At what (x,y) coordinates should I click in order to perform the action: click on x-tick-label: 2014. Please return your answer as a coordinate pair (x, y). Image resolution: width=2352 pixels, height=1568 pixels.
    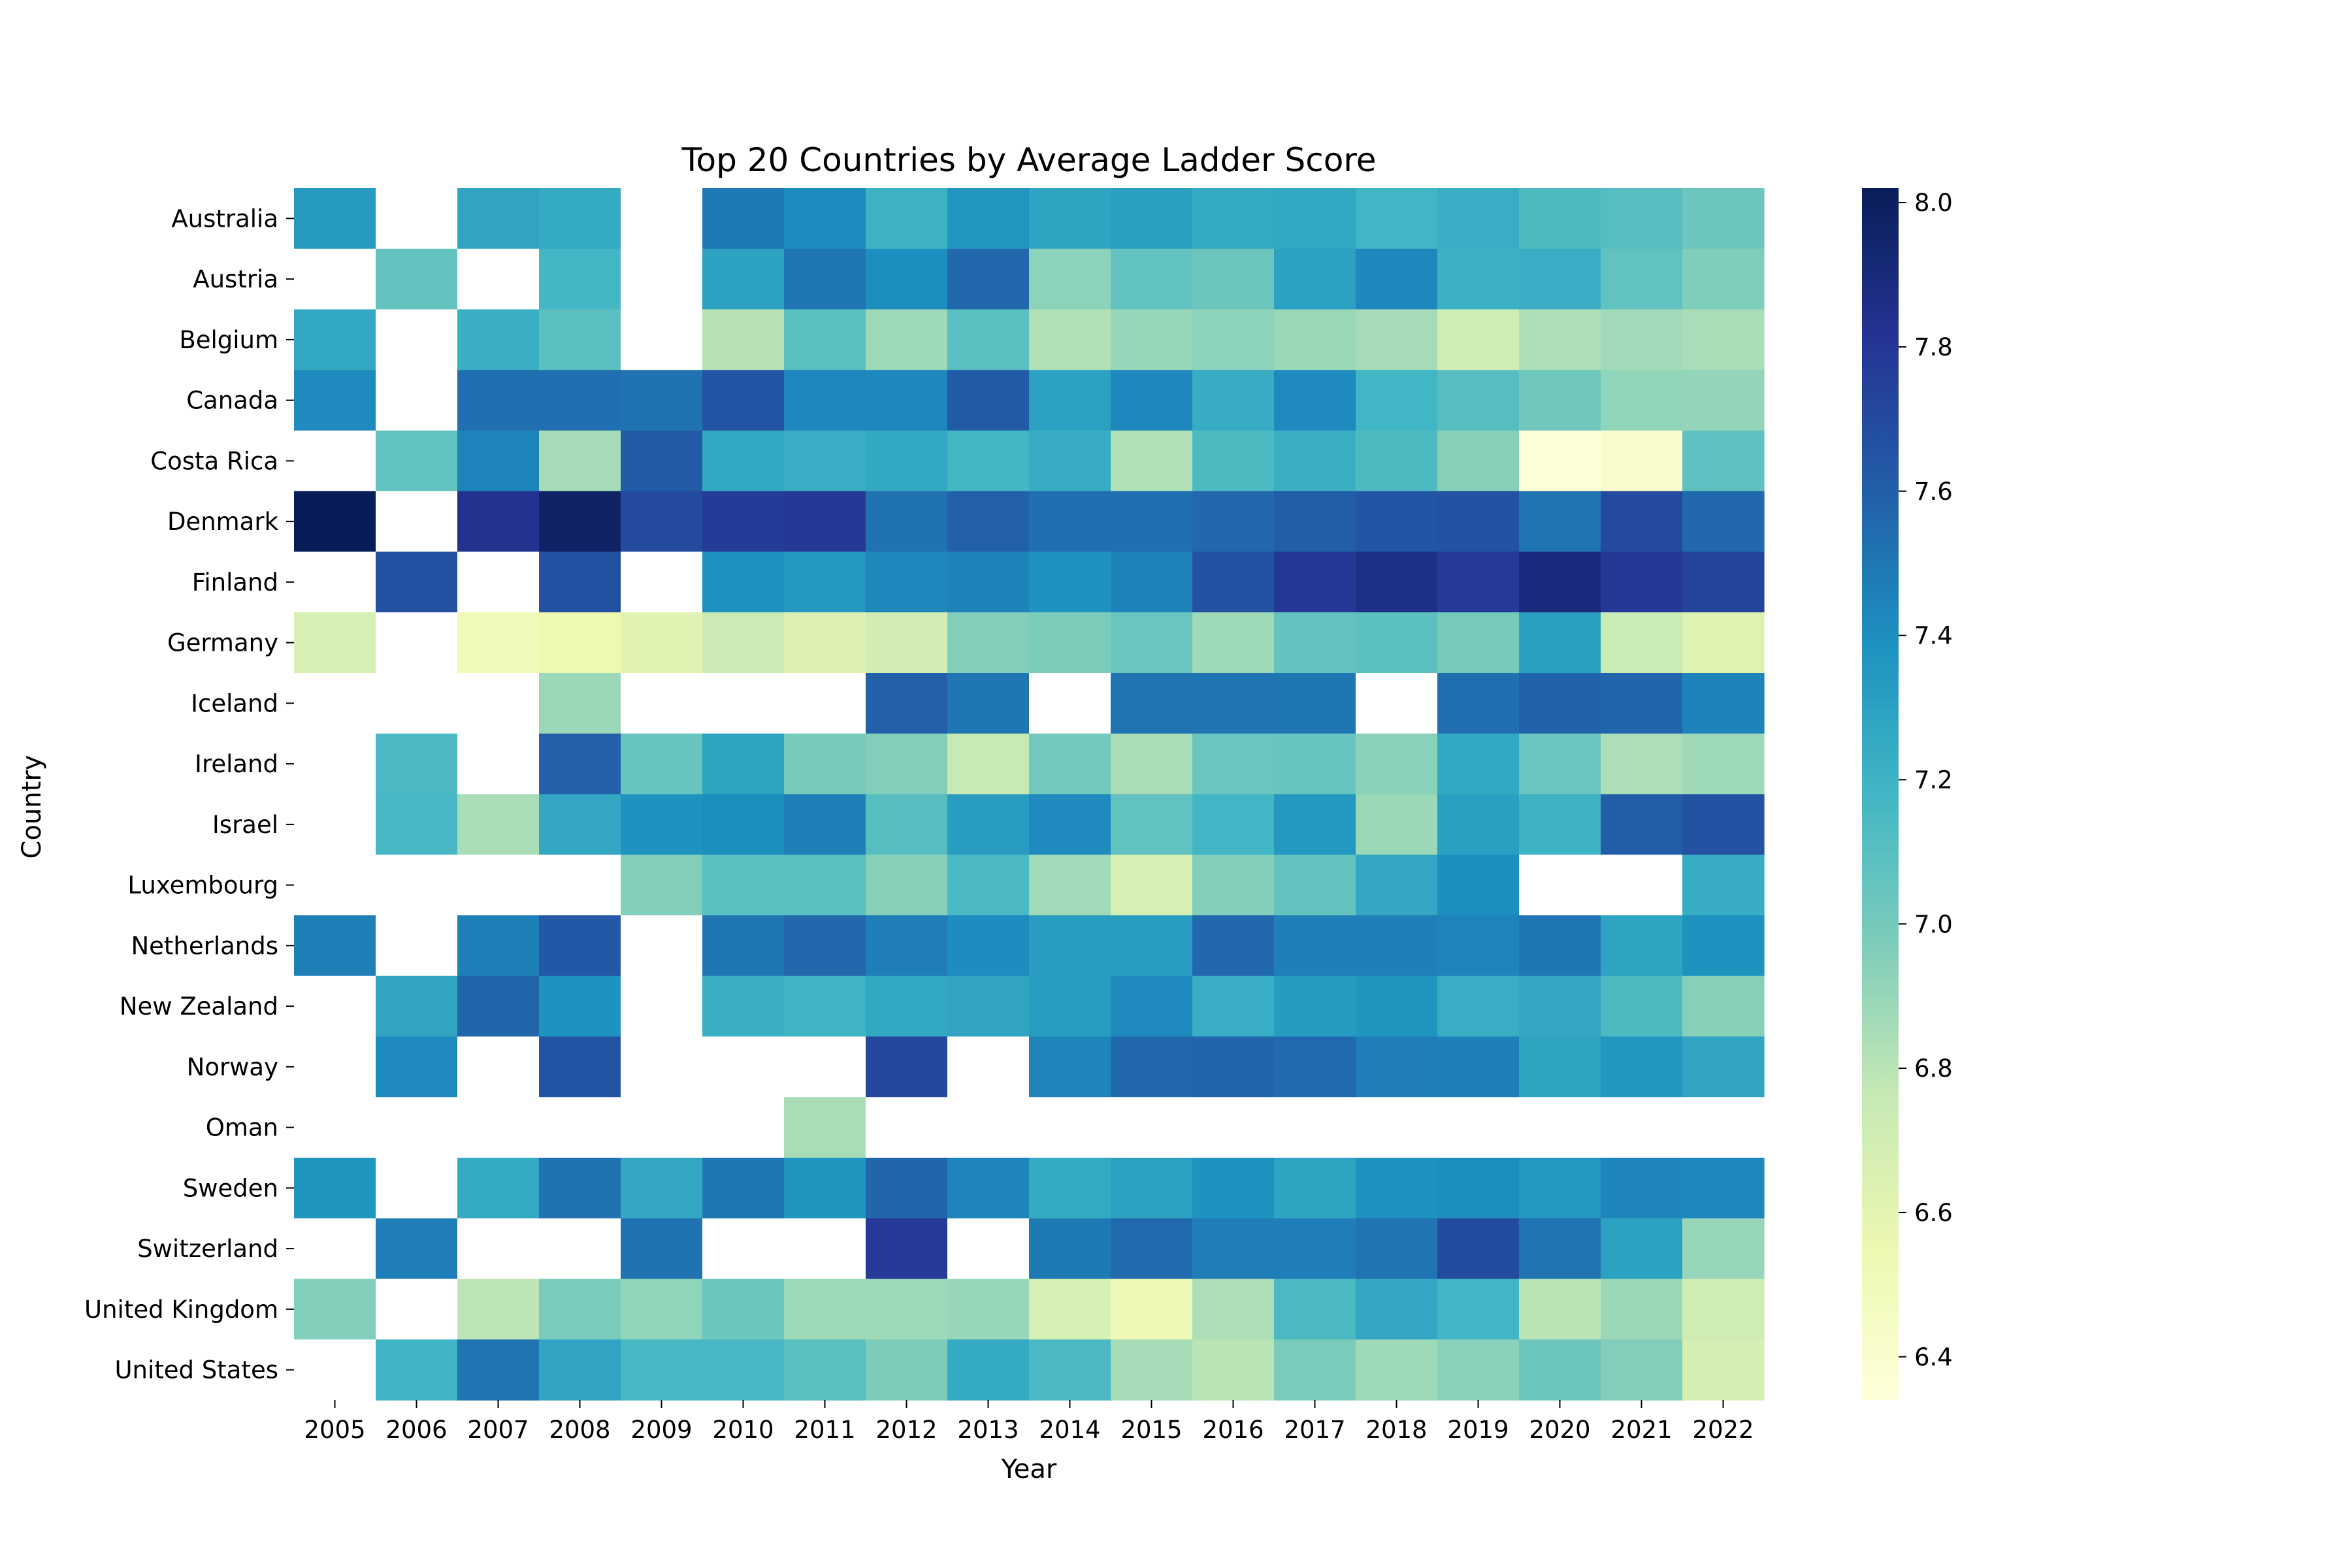
    Looking at the image, I should click on (1069, 1430).